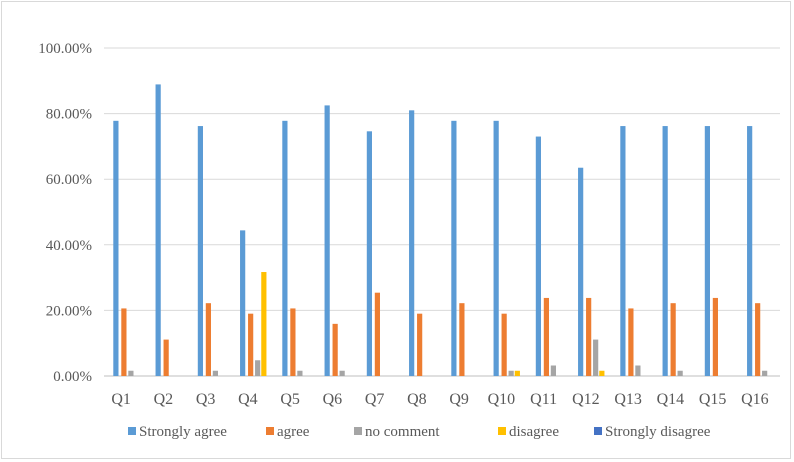 The image size is (794, 462). I want to click on legend-label: no comment, so click(402, 432).